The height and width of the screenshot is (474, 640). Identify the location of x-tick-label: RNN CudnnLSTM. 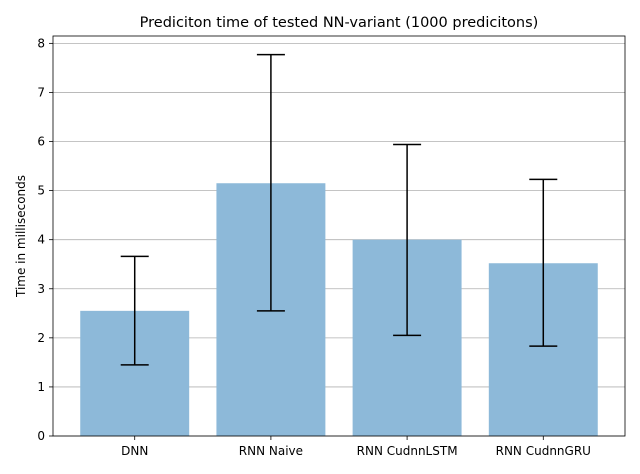
(407, 451).